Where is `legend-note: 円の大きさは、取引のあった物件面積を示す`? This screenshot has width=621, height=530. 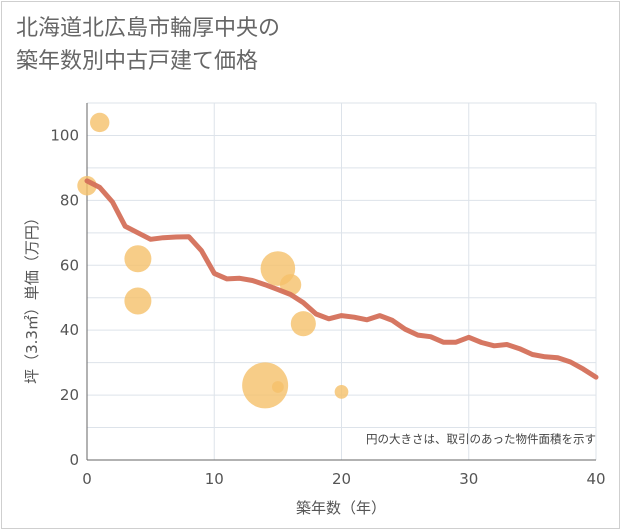 legend-note: 円の大きさは、取引のあった物件面積を示す is located at coordinates (481, 439).